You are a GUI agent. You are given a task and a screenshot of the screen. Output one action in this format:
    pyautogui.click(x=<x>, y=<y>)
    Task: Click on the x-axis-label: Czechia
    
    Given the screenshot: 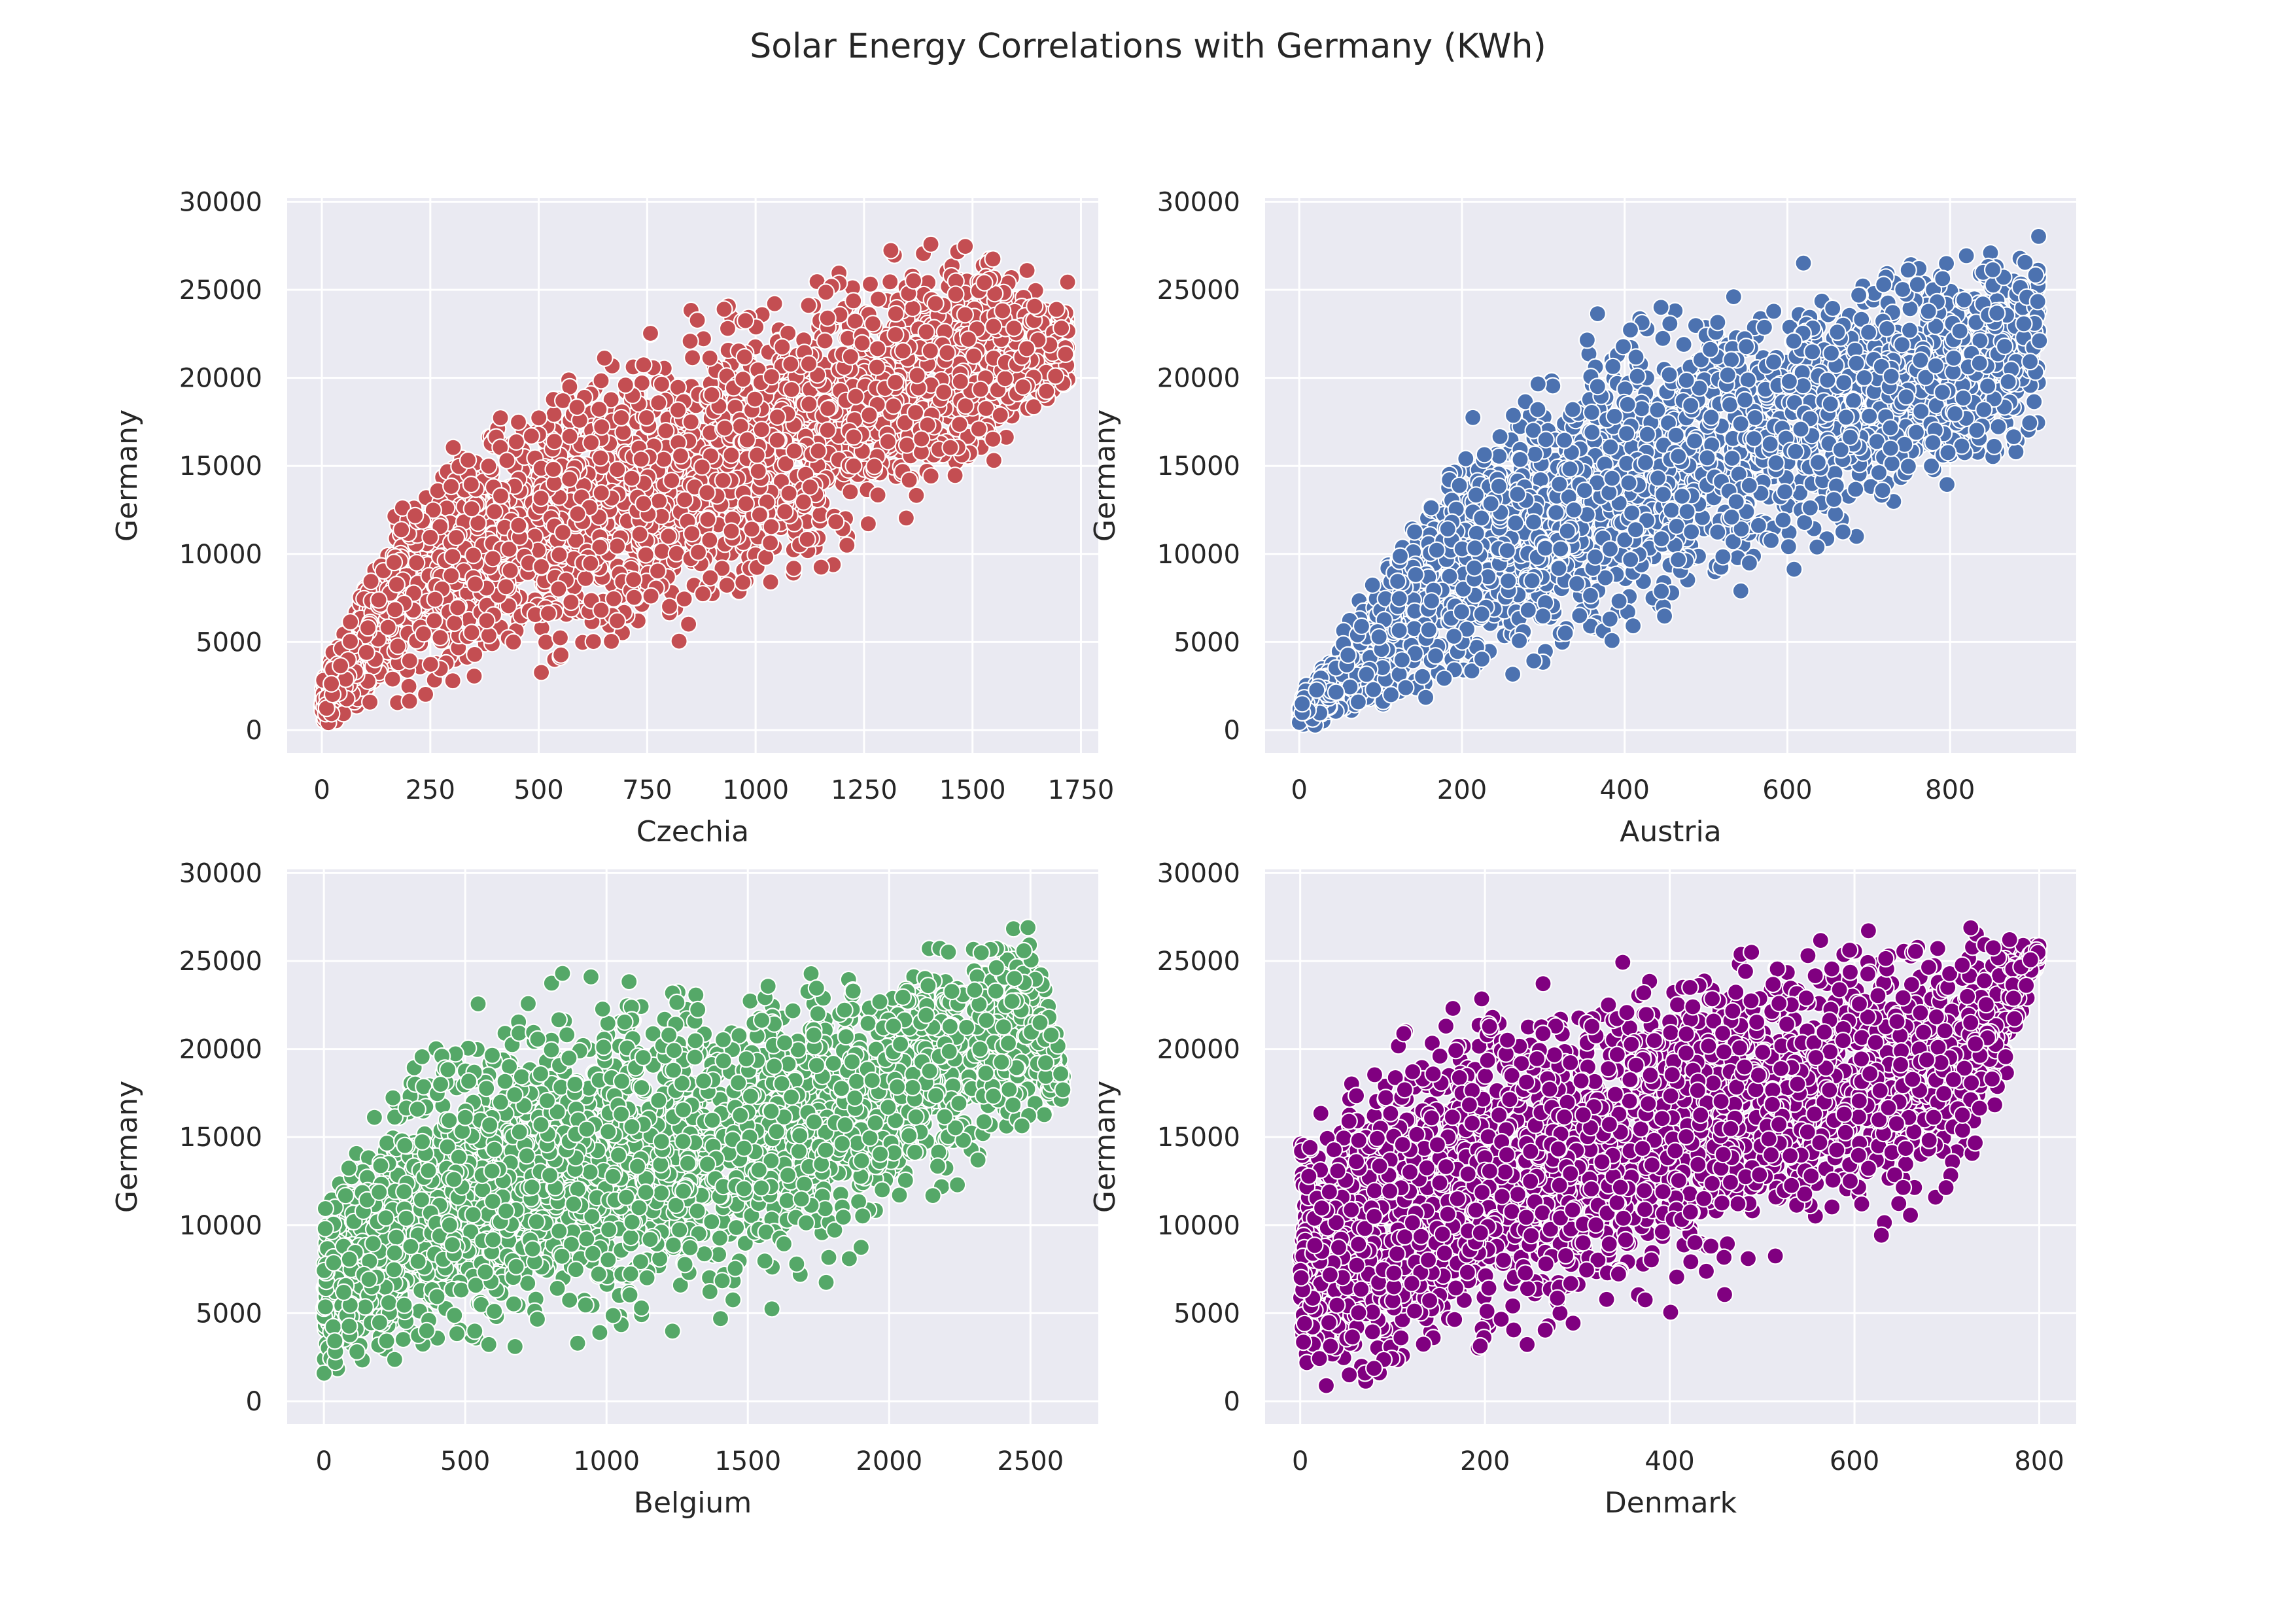 What is the action you would take?
    pyautogui.click(x=692, y=832)
    